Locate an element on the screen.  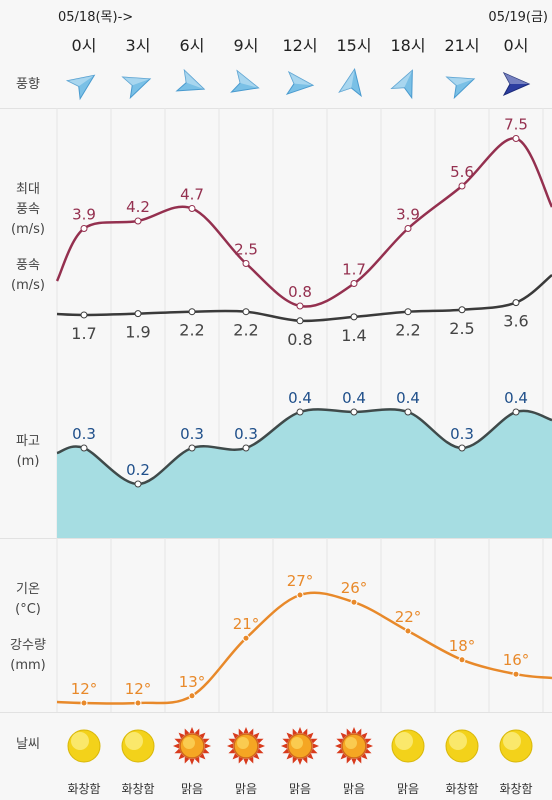
max-wind-label-line2: 풍속 is located at coordinates (28, 209).